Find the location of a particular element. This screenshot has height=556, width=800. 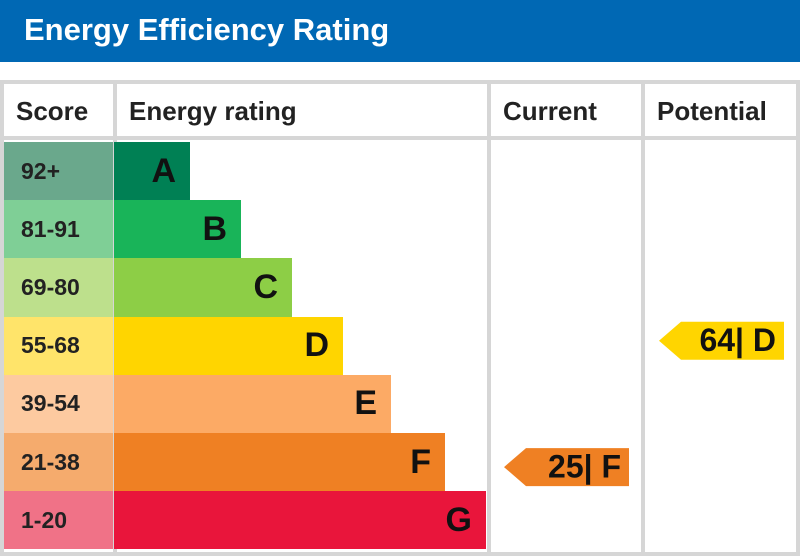

score-cell: 69-80 is located at coordinates (58, 287).